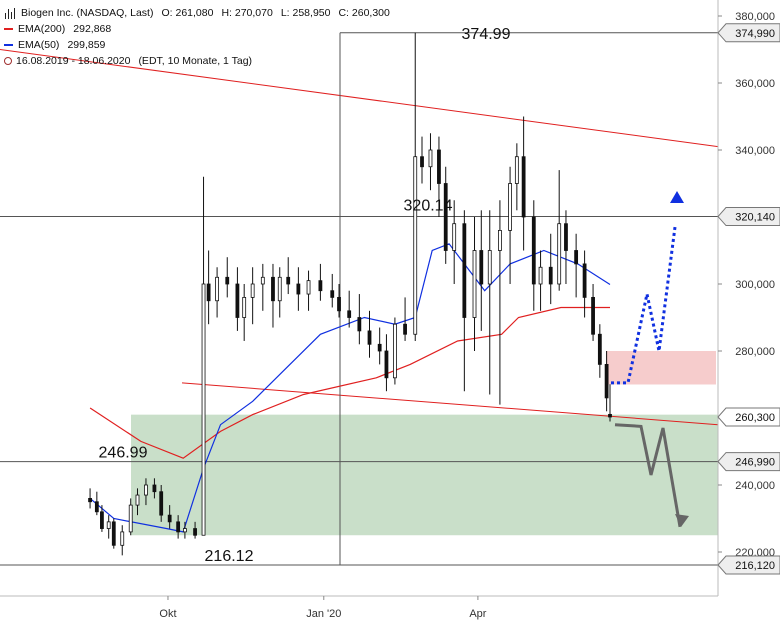 The image size is (780, 624). I want to click on y-tick-label: 360,000, so click(755, 84).